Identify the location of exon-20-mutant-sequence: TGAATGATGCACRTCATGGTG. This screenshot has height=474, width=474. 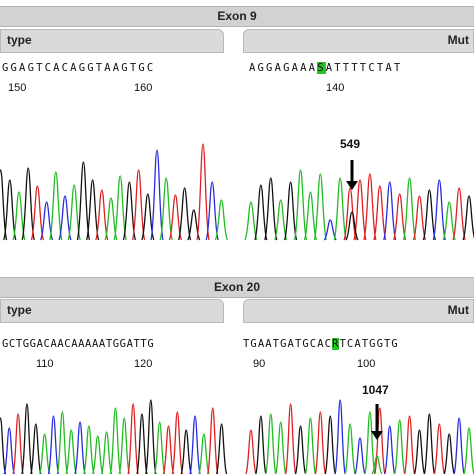
(321, 344).